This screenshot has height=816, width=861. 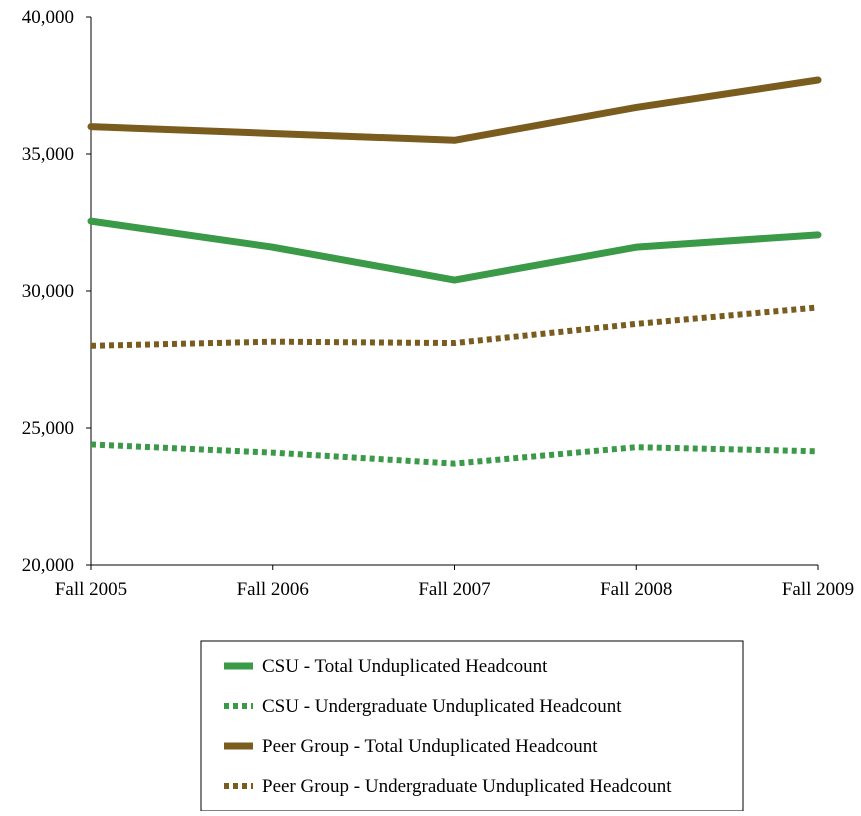 What do you see at coordinates (273, 589) in the screenshot?
I see `x-tick-label: Fall 2006` at bounding box center [273, 589].